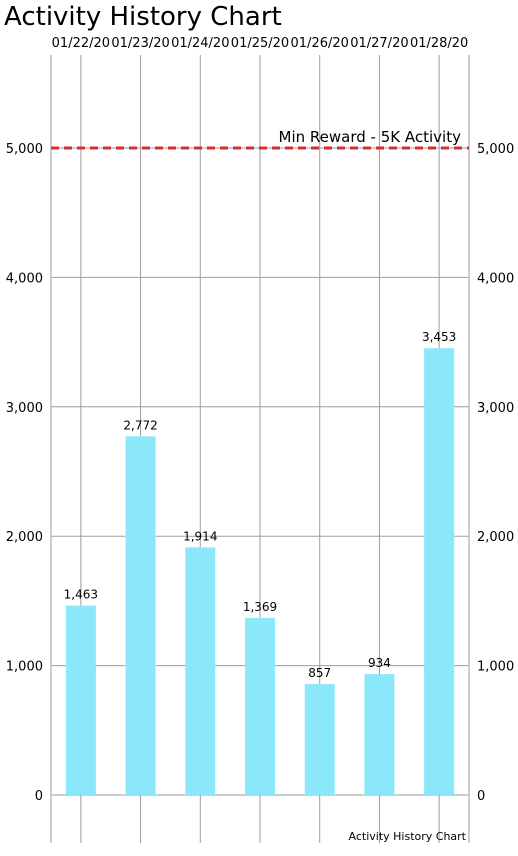 This screenshot has height=856, width=518. I want to click on data-label: 1,369, so click(260, 607).